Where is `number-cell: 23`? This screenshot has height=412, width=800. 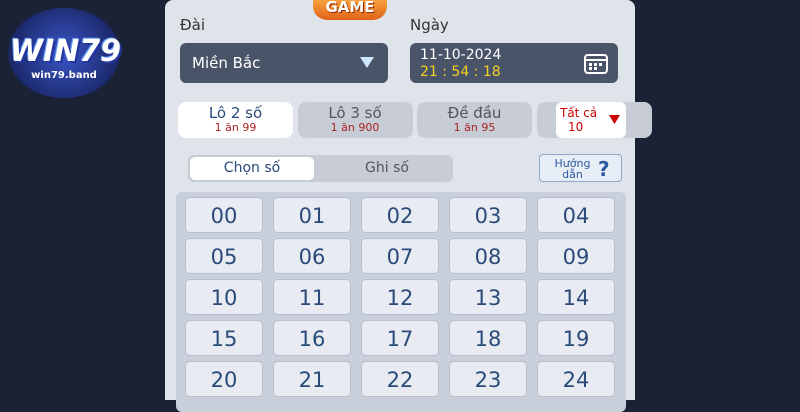
number-cell: 23 is located at coordinates (488, 379).